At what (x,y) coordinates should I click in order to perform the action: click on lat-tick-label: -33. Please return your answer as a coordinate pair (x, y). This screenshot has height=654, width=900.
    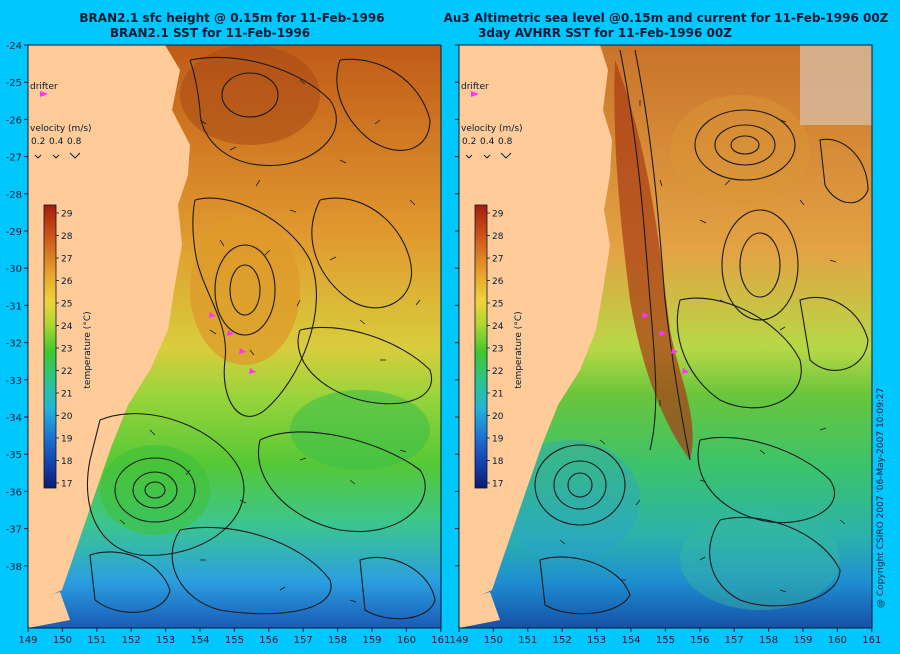
    Looking at the image, I should click on (14, 381).